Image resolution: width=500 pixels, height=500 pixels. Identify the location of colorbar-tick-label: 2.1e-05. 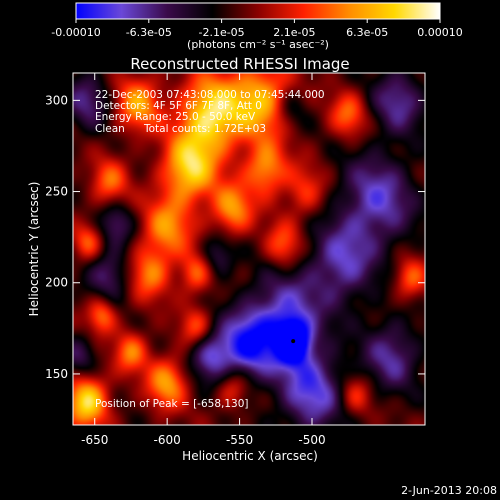
(294, 32).